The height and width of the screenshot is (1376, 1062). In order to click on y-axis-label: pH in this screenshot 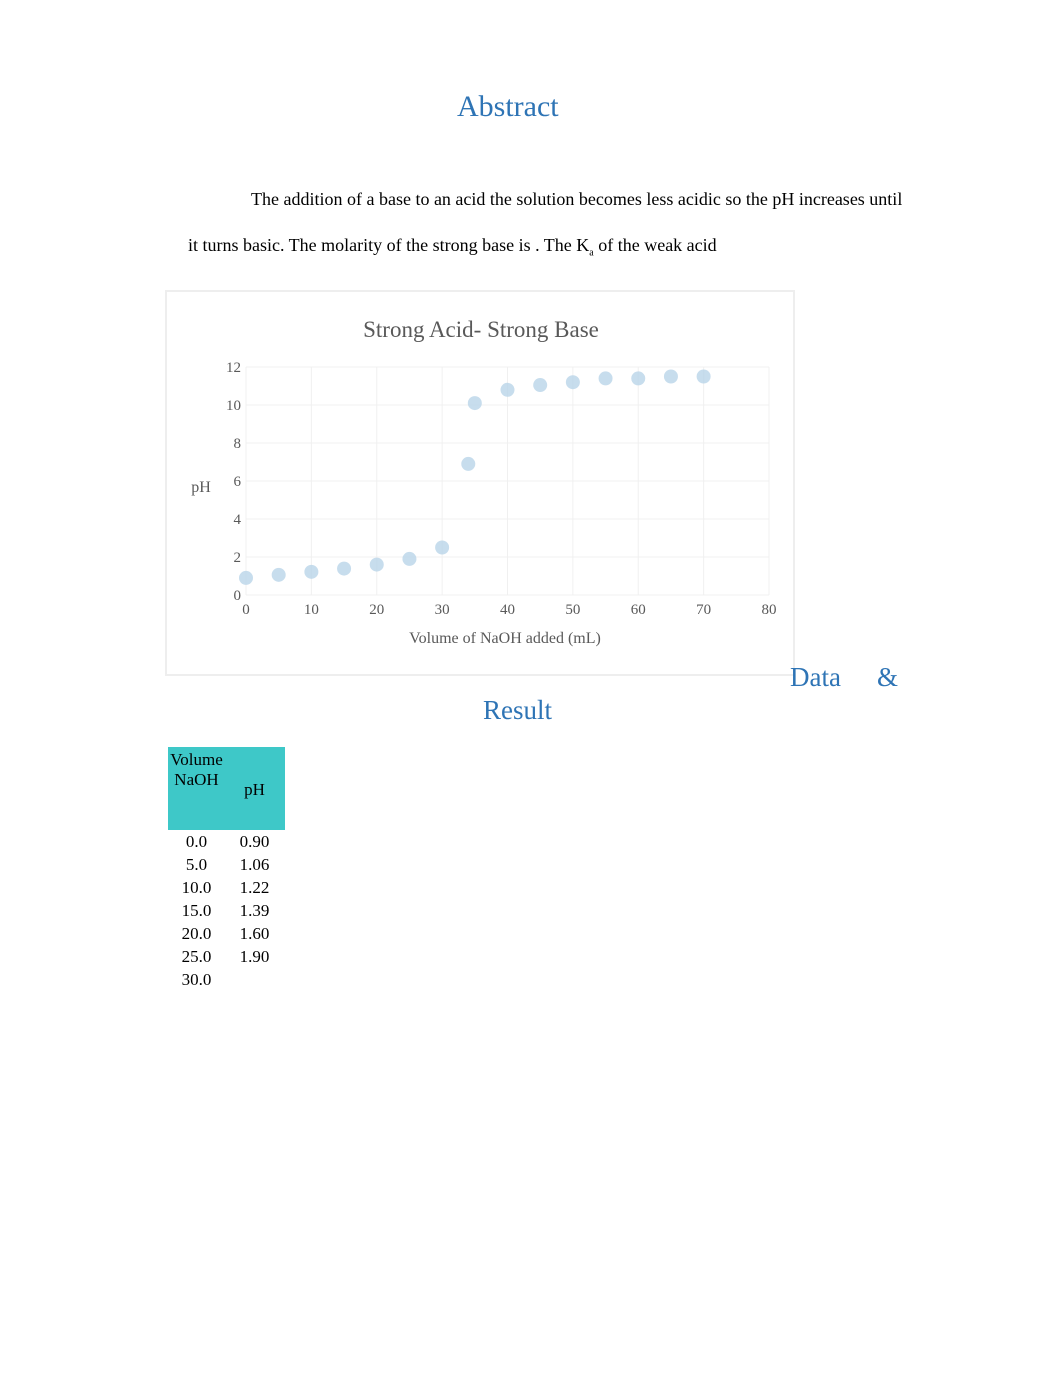, I will do `click(201, 487)`.